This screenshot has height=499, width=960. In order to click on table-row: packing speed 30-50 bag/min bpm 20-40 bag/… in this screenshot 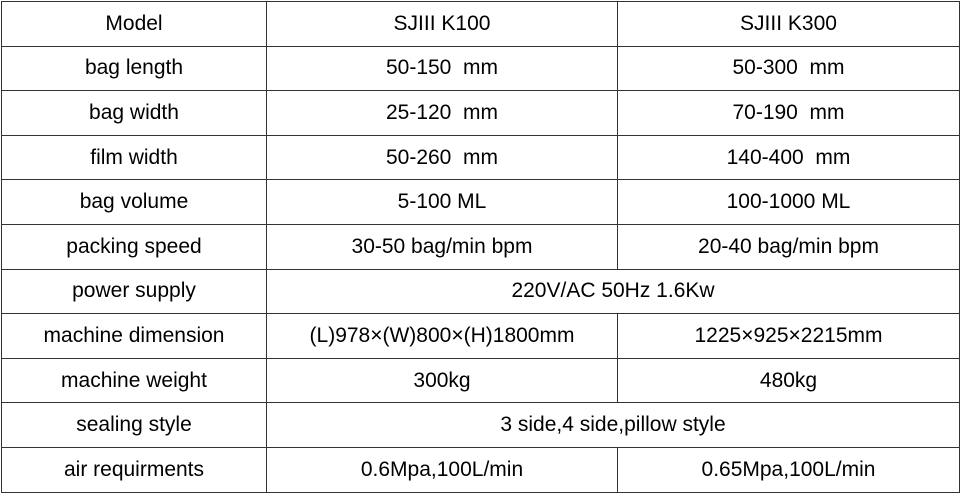, I will do `click(480, 246)`.